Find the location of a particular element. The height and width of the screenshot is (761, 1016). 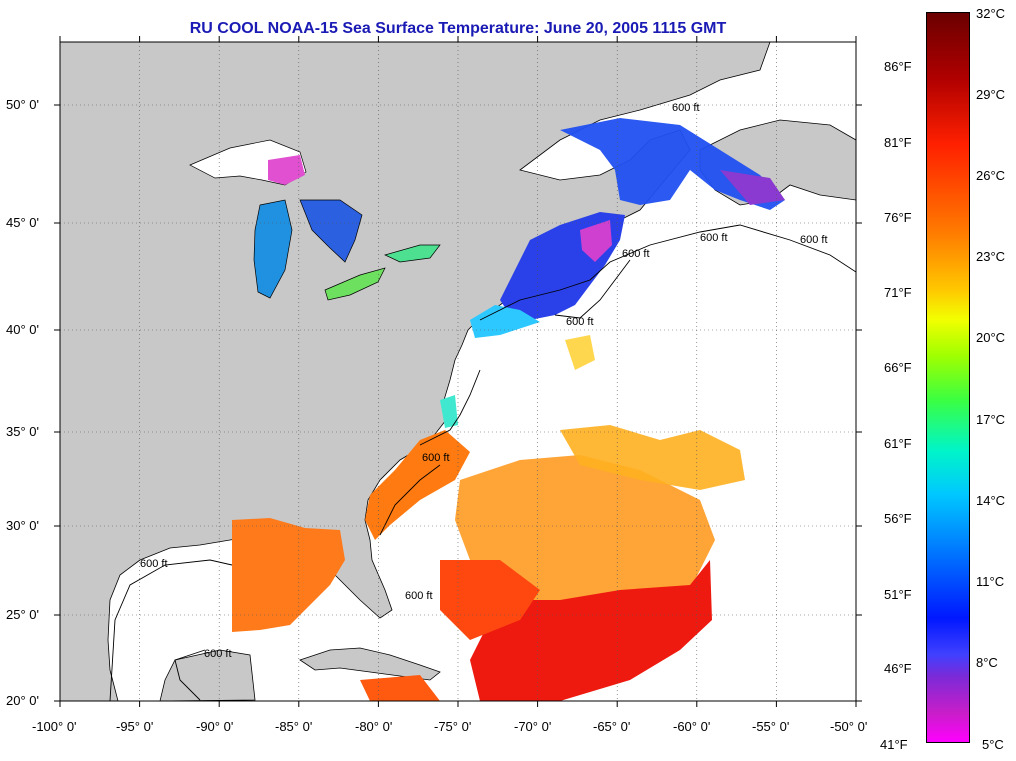

fahrenheit-label: 71°F is located at coordinates (898, 292).